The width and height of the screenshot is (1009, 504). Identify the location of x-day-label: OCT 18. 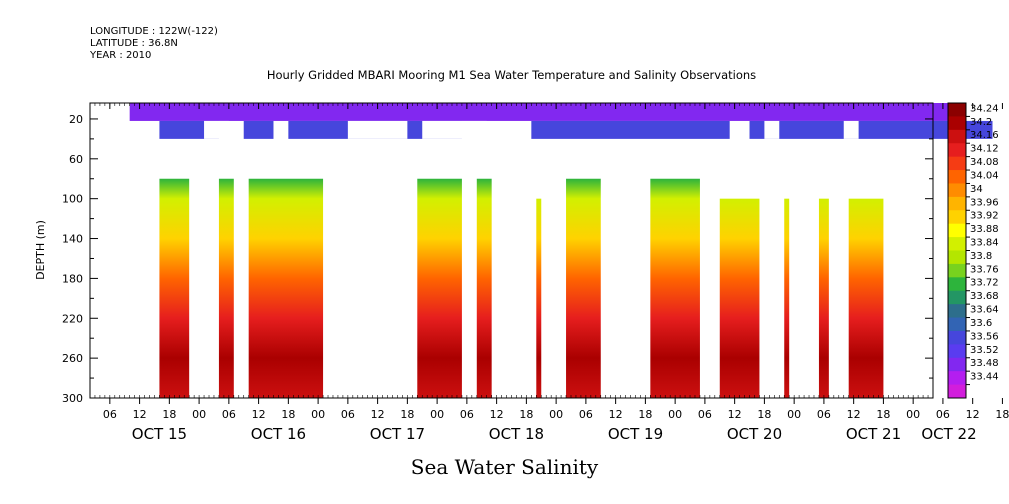
(516, 434).